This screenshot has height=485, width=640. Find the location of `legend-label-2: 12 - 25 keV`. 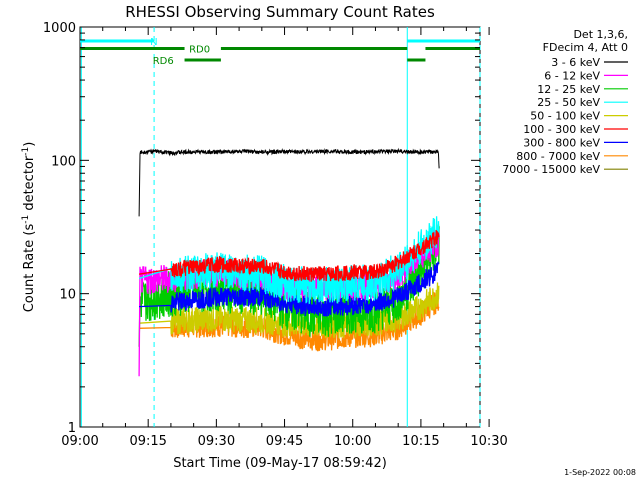

legend-label-2: 12 - 25 keV is located at coordinates (568, 89).